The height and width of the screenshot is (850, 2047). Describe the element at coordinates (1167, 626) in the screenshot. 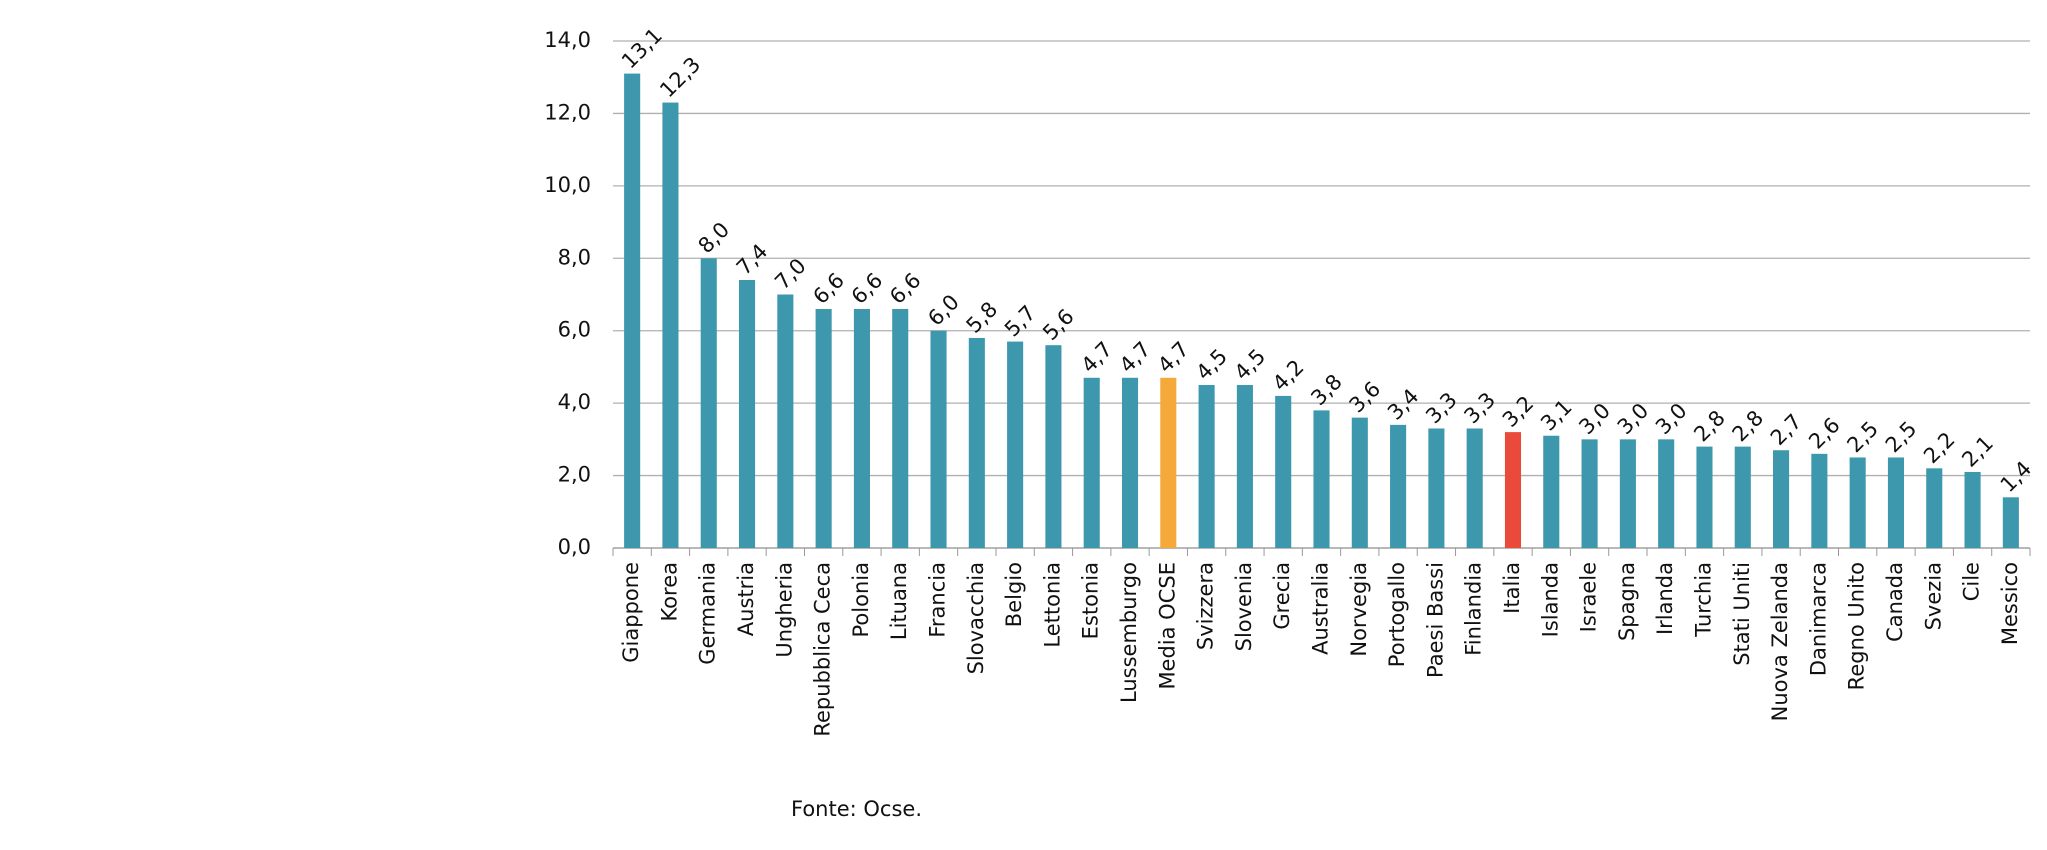

I see `x-tick-label: Media OCSE` at that location.